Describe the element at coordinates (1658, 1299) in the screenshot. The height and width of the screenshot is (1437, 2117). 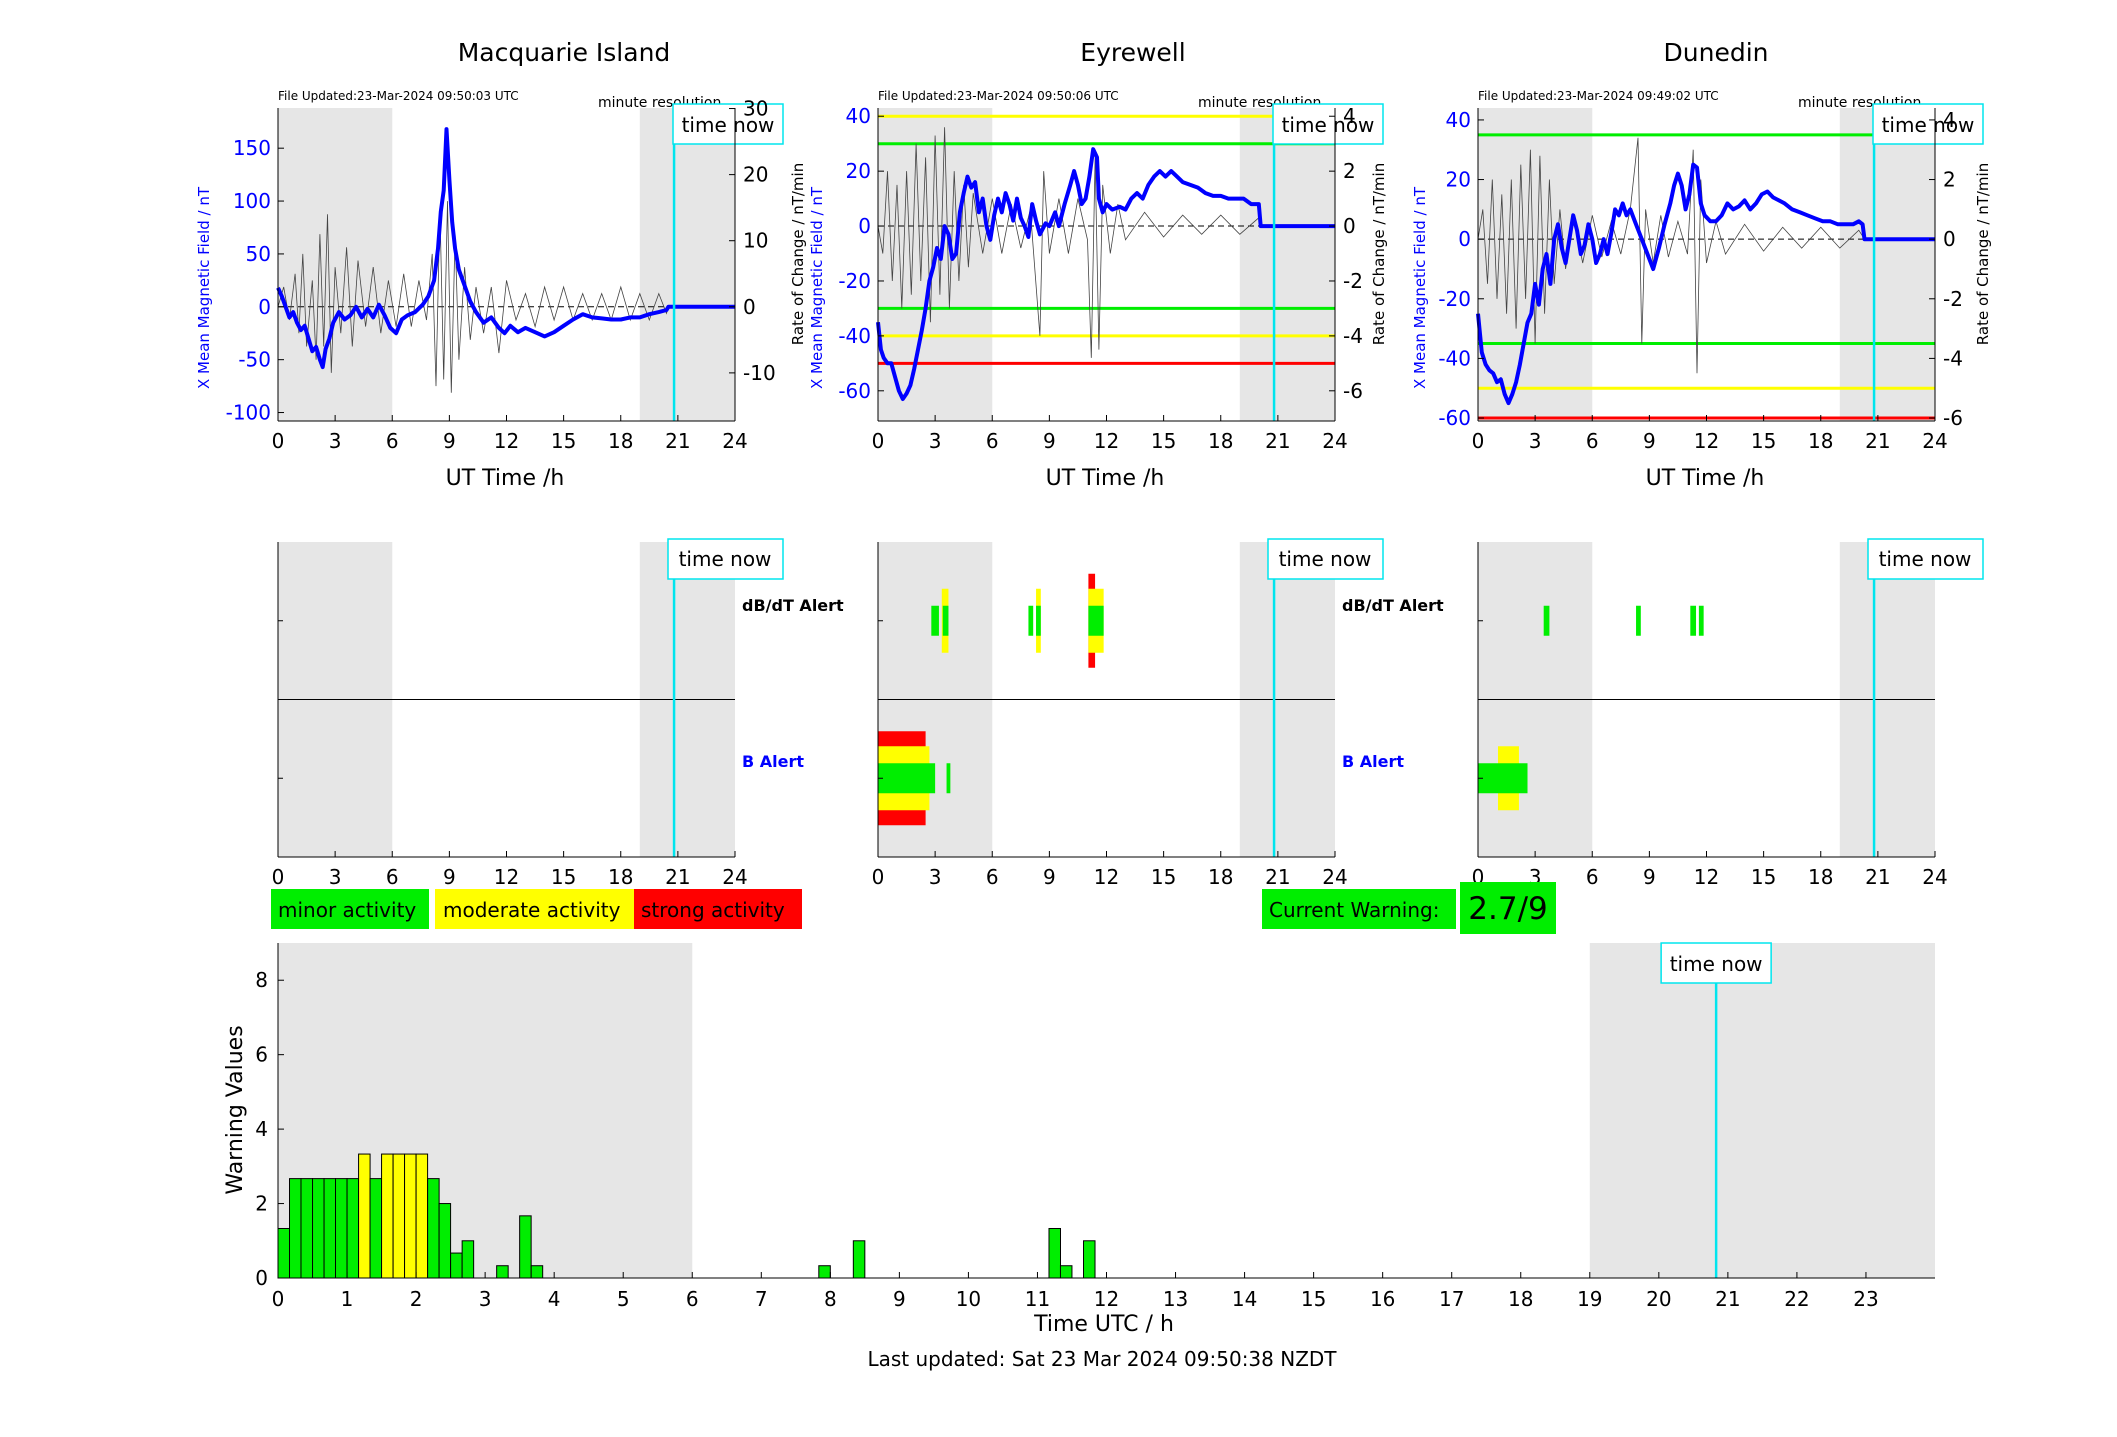
I see `x-tick-label: 20` at that location.